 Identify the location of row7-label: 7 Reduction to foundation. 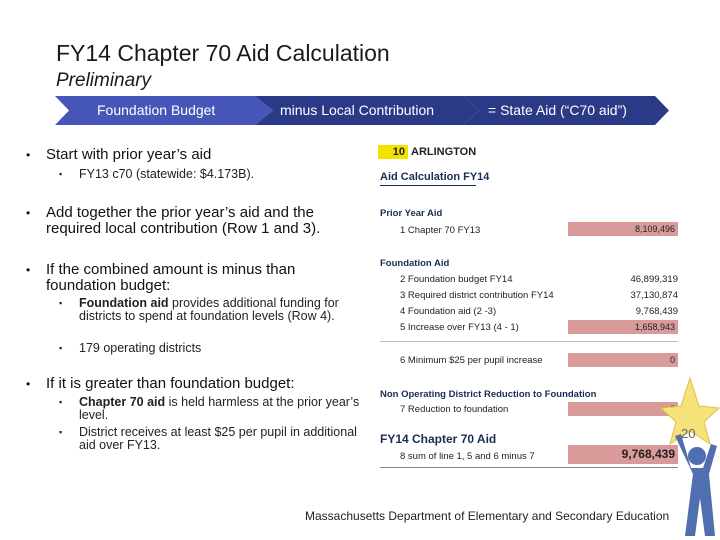
(454, 409).